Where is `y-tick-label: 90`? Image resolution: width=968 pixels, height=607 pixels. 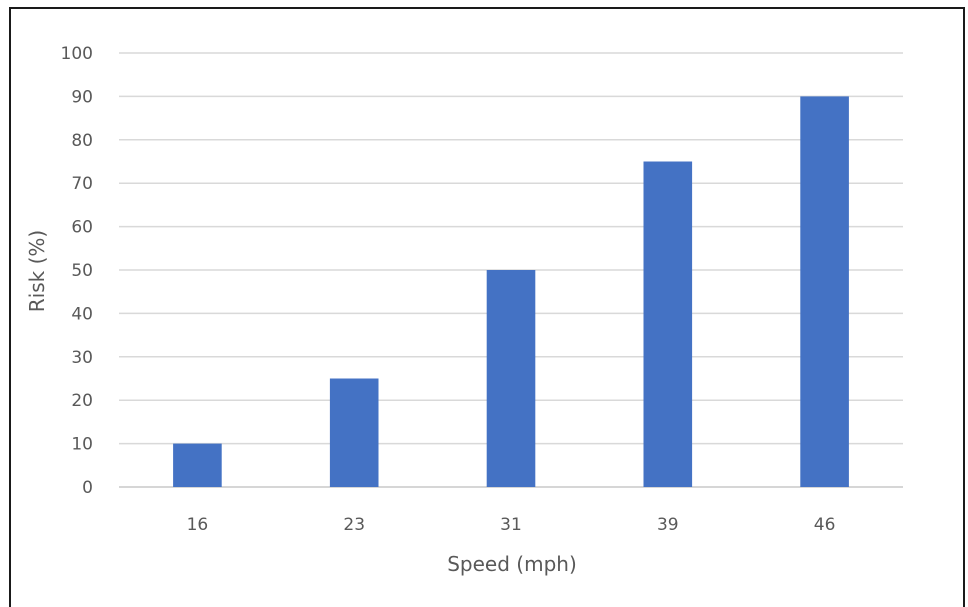 y-tick-label: 90 is located at coordinates (82, 97).